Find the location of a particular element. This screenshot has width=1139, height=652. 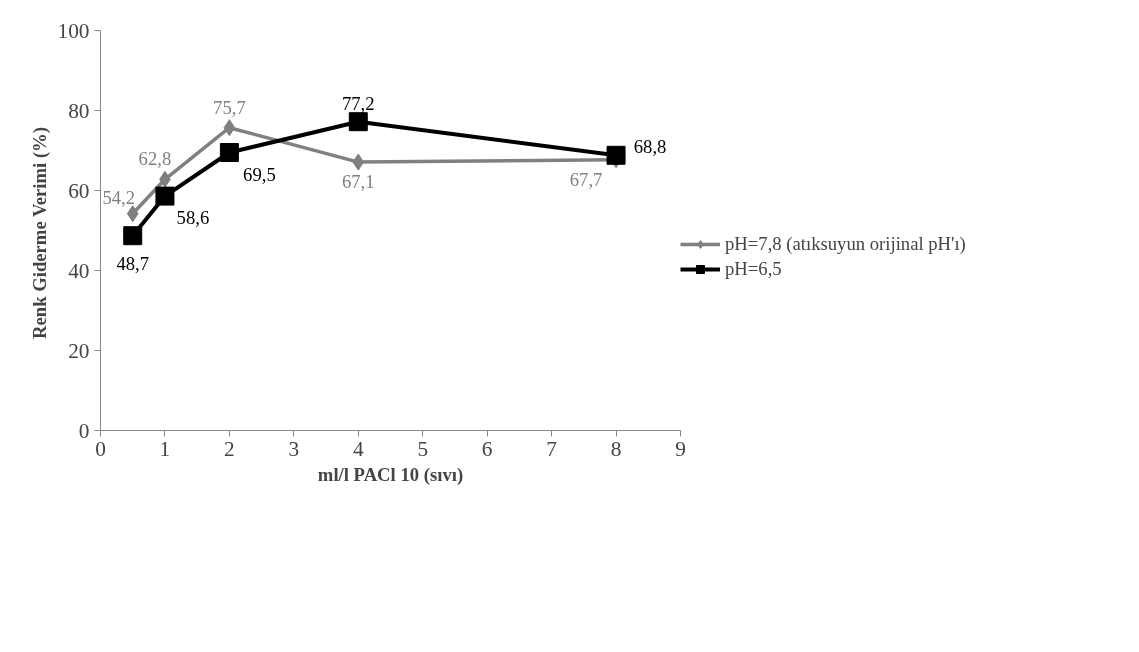

x-tick-label: 1 is located at coordinates (165, 448).